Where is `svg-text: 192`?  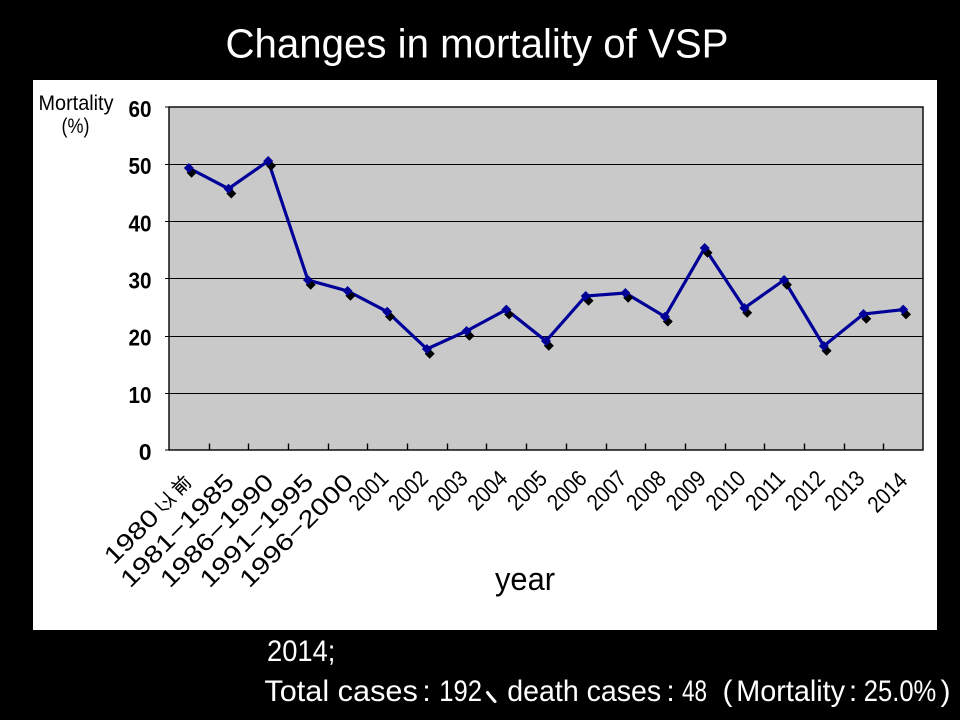 svg-text: 192 is located at coordinates (460, 691).